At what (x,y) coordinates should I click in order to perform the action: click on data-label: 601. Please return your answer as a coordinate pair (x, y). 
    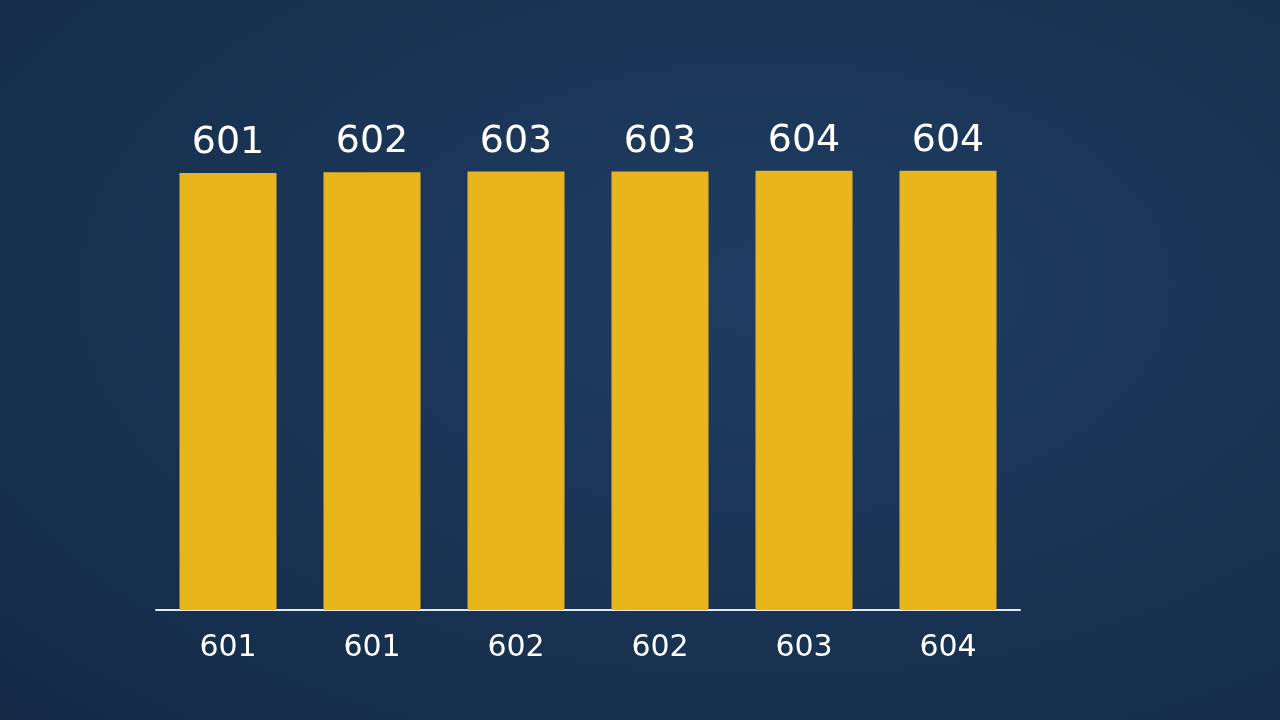
    Looking at the image, I should click on (228, 139).